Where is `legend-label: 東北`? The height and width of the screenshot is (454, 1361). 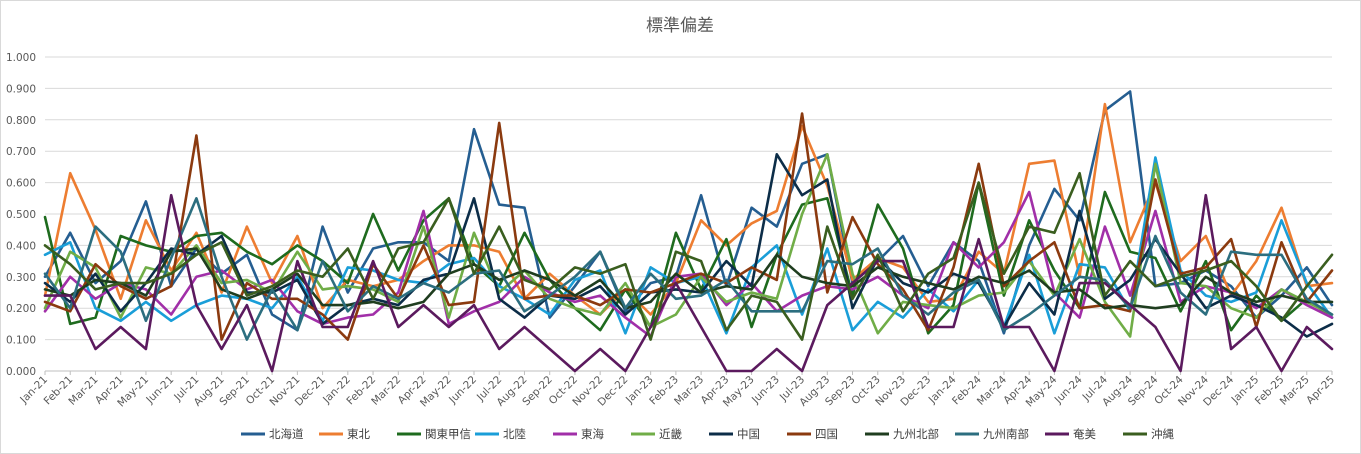 legend-label: 東北 is located at coordinates (358, 434).